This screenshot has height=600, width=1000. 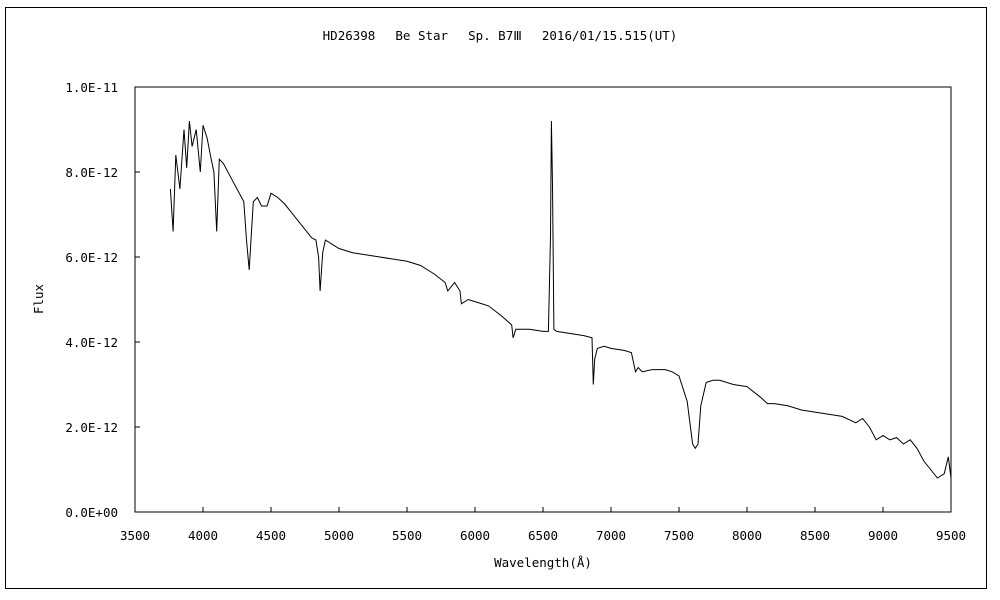 I want to click on x-tick-label: 6000, so click(x=475, y=535).